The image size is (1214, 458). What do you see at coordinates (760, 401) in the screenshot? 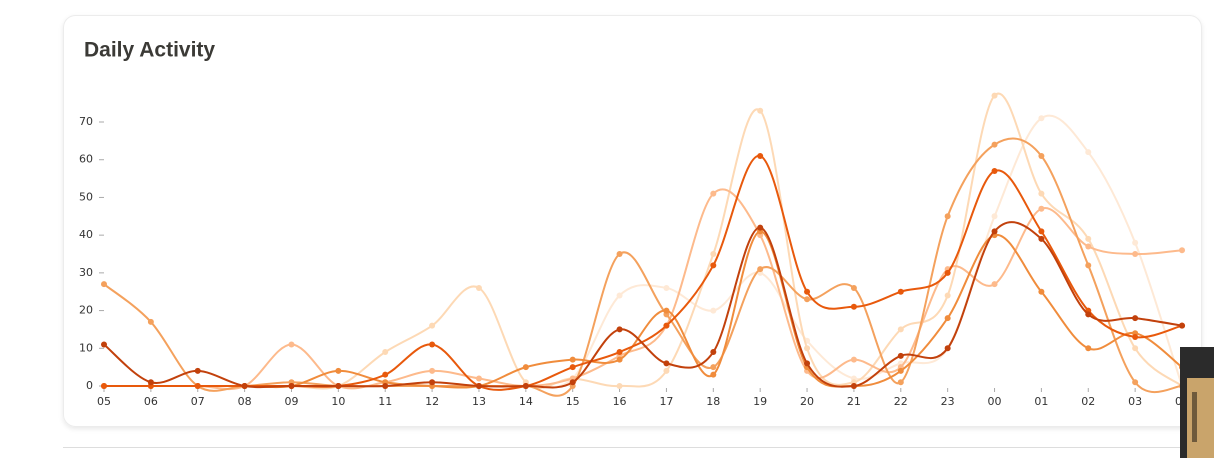
I see `x-tick-label: 19` at bounding box center [760, 401].